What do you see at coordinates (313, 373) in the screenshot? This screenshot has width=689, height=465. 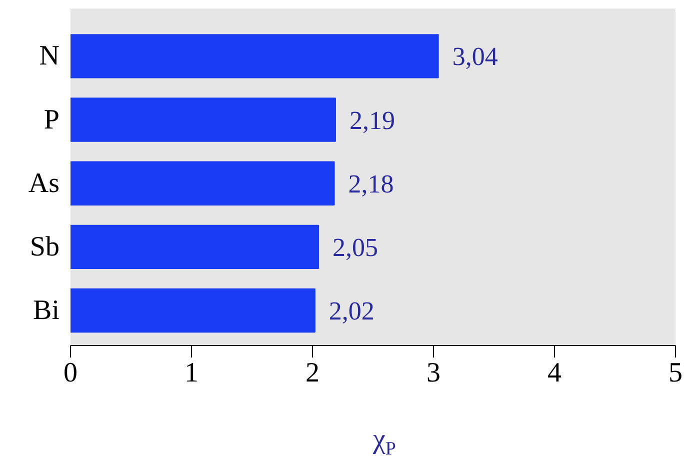 I see `x-tick-label: 2` at bounding box center [313, 373].